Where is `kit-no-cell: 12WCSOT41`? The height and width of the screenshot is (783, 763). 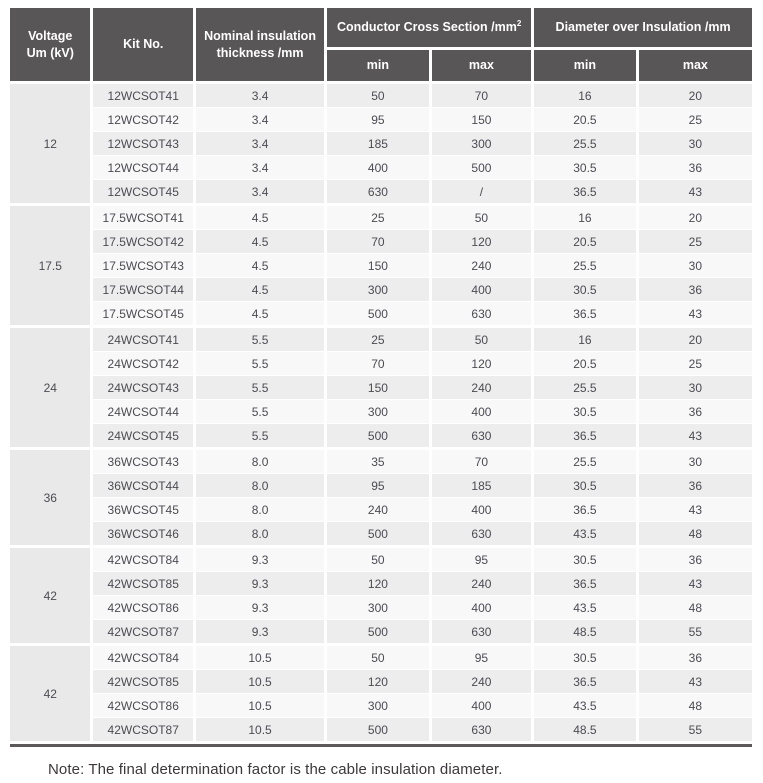 kit-no-cell: 12WCSOT41 is located at coordinates (143, 95).